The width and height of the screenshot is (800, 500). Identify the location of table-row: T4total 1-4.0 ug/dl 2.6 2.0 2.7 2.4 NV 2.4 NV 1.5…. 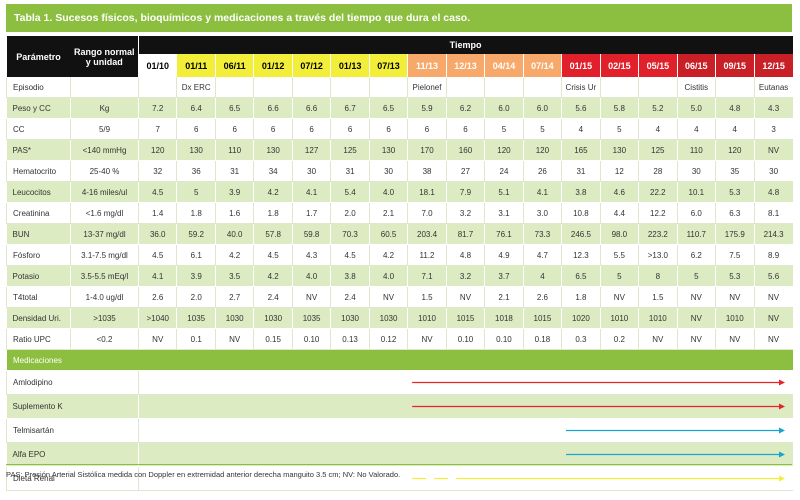
(399, 297).